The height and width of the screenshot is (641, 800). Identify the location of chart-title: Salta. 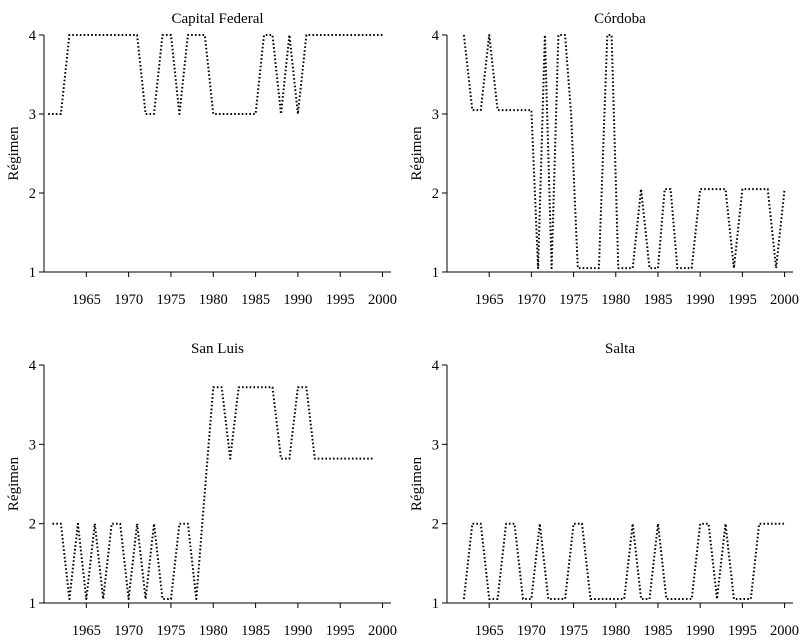
(620, 349).